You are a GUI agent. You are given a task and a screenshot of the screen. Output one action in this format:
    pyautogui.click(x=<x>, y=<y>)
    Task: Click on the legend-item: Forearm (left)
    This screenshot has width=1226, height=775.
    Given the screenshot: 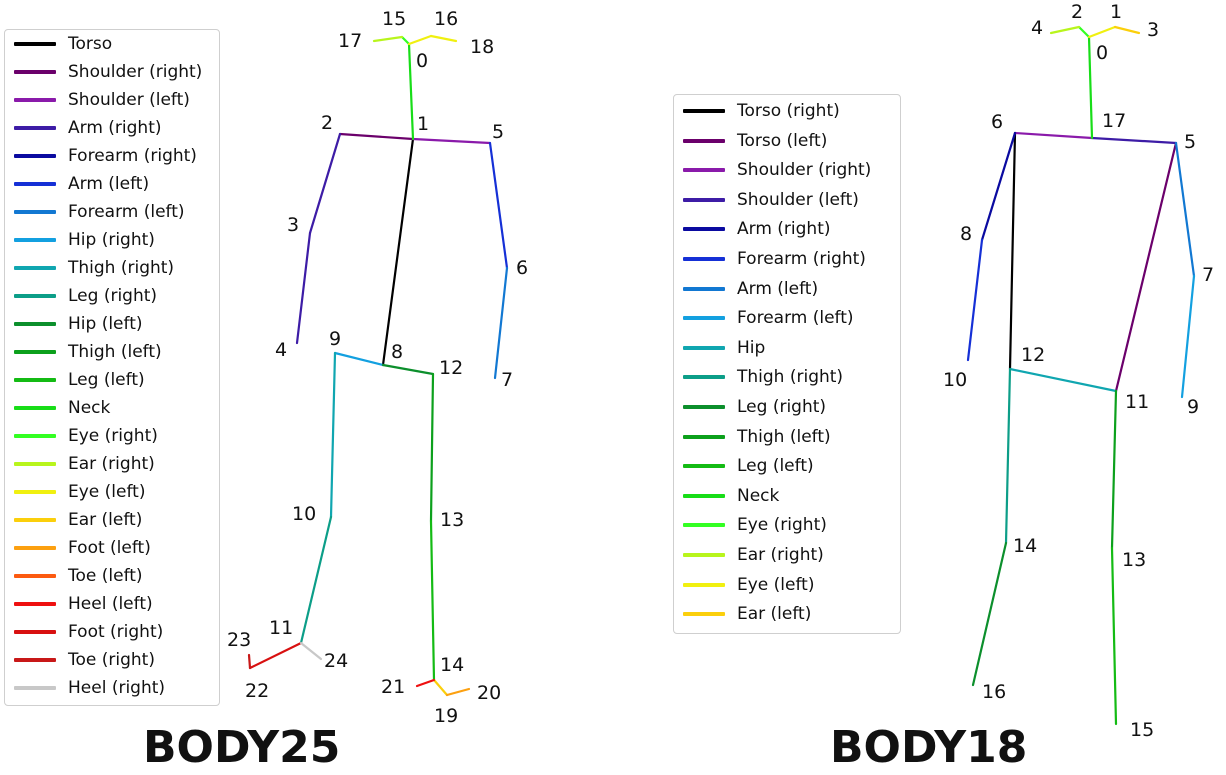 What is the action you would take?
    pyautogui.click(x=764, y=318)
    